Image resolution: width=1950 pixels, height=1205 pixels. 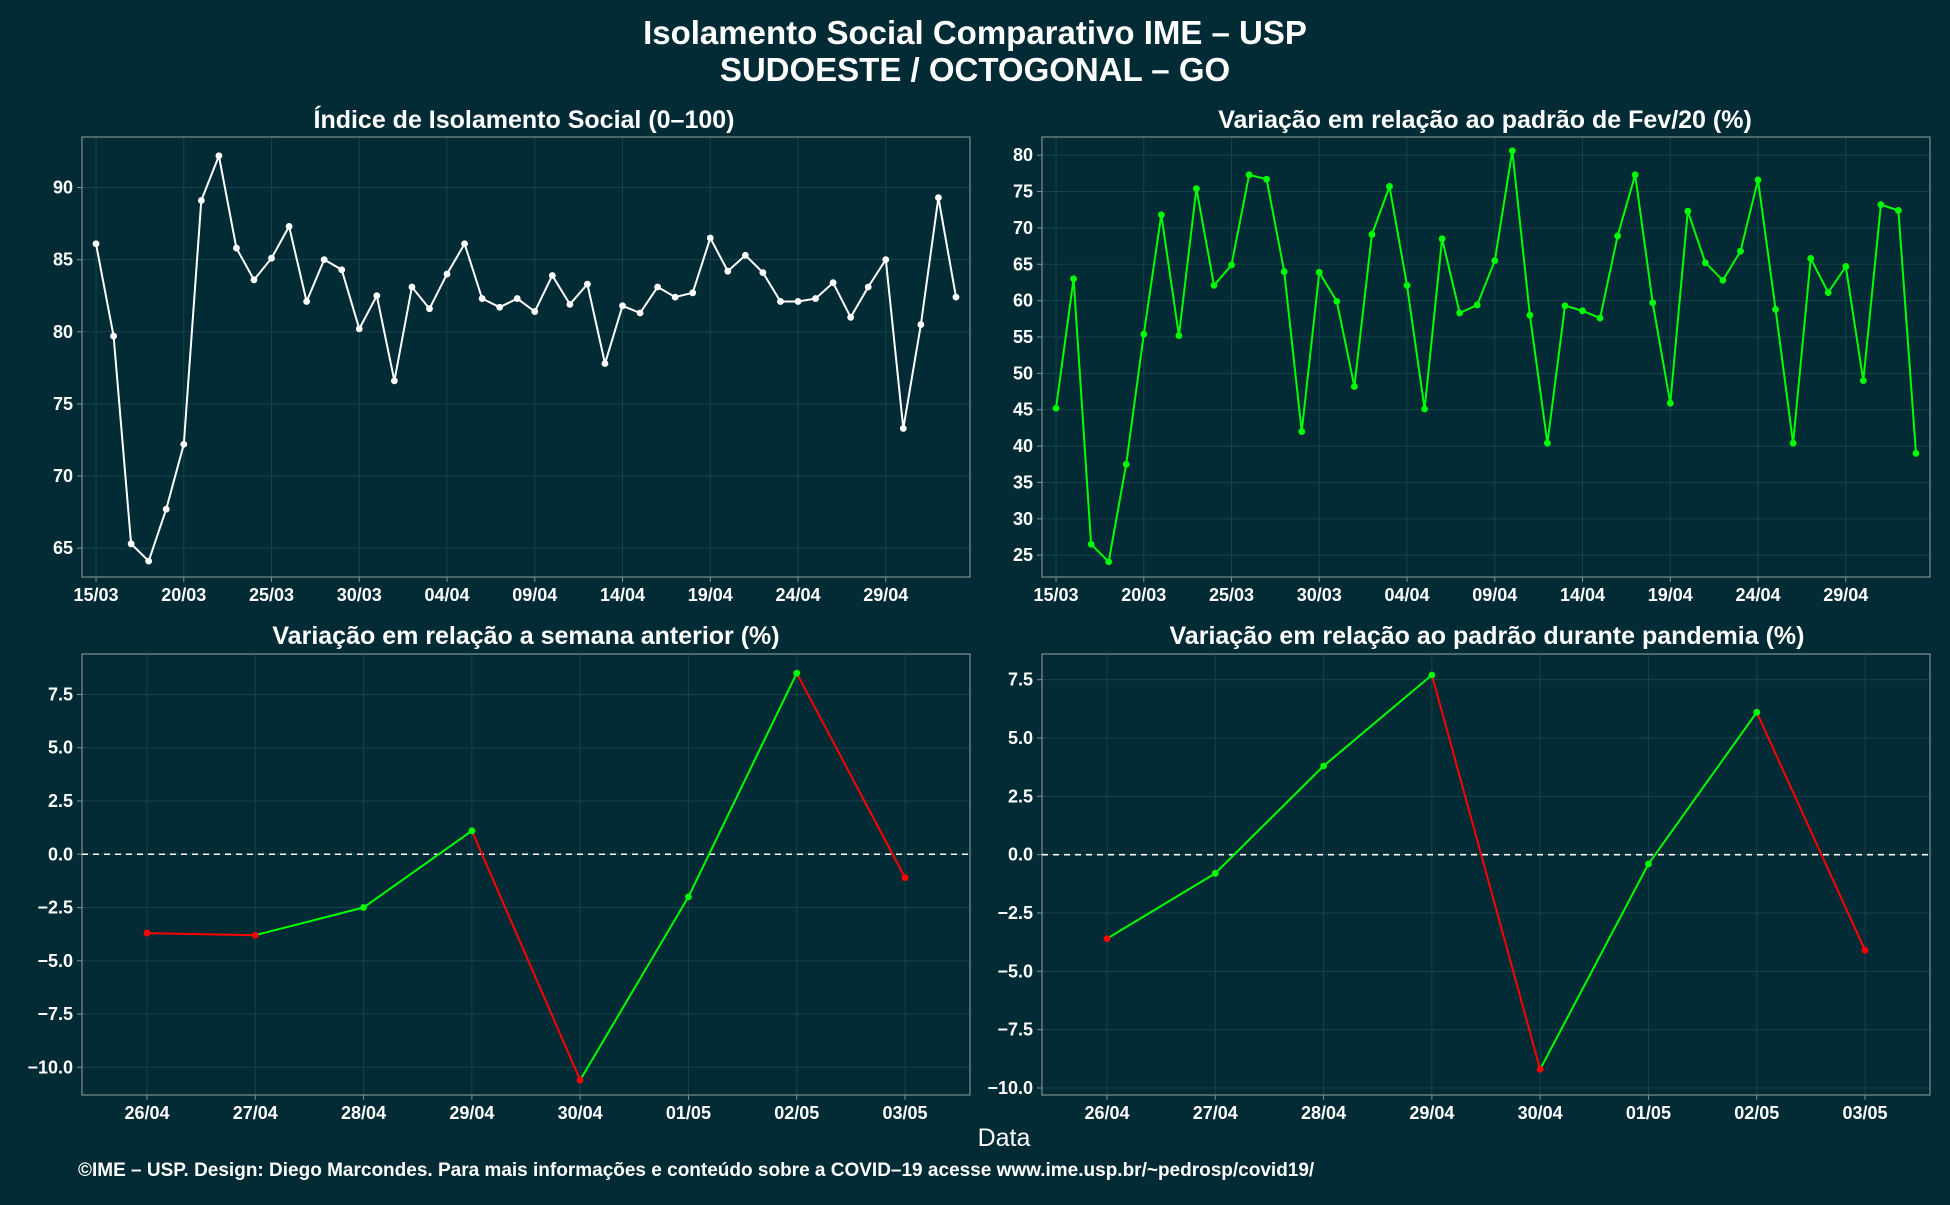 I want to click on x-tick-label: 26/04, so click(x=146, y=1113).